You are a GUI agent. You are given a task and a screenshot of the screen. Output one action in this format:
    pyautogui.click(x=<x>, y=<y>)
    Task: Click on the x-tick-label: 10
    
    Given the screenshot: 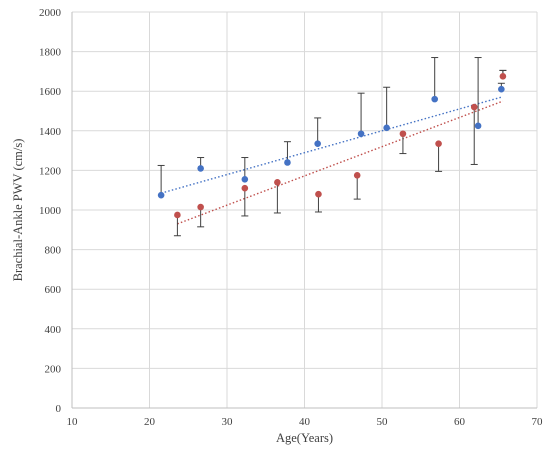 What is the action you would take?
    pyautogui.click(x=73, y=422)
    